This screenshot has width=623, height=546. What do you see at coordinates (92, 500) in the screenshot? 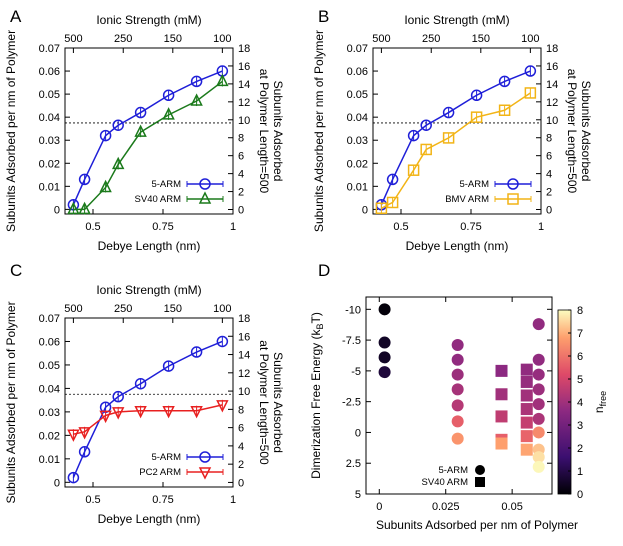
I see `x-tick-label: 0.5` at bounding box center [92, 500].